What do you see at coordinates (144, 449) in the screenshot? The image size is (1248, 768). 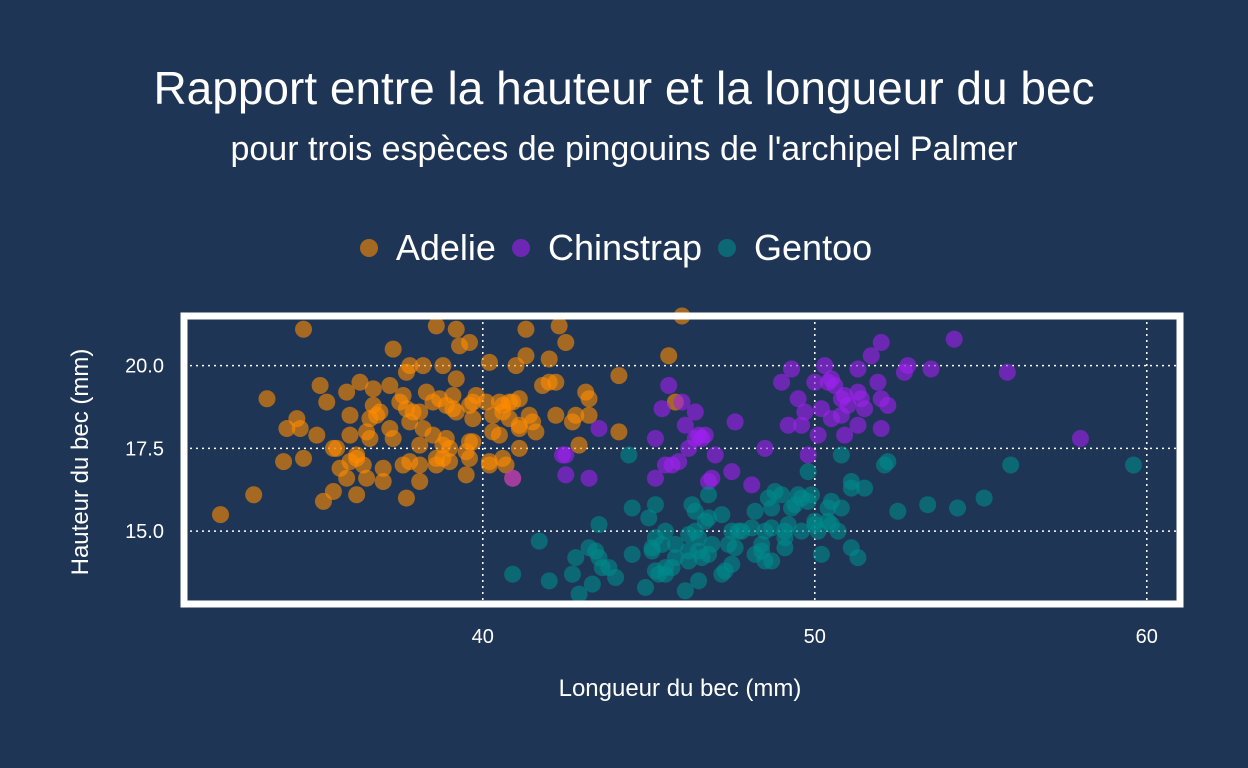 I see `y-tick-label: 17.5` at bounding box center [144, 449].